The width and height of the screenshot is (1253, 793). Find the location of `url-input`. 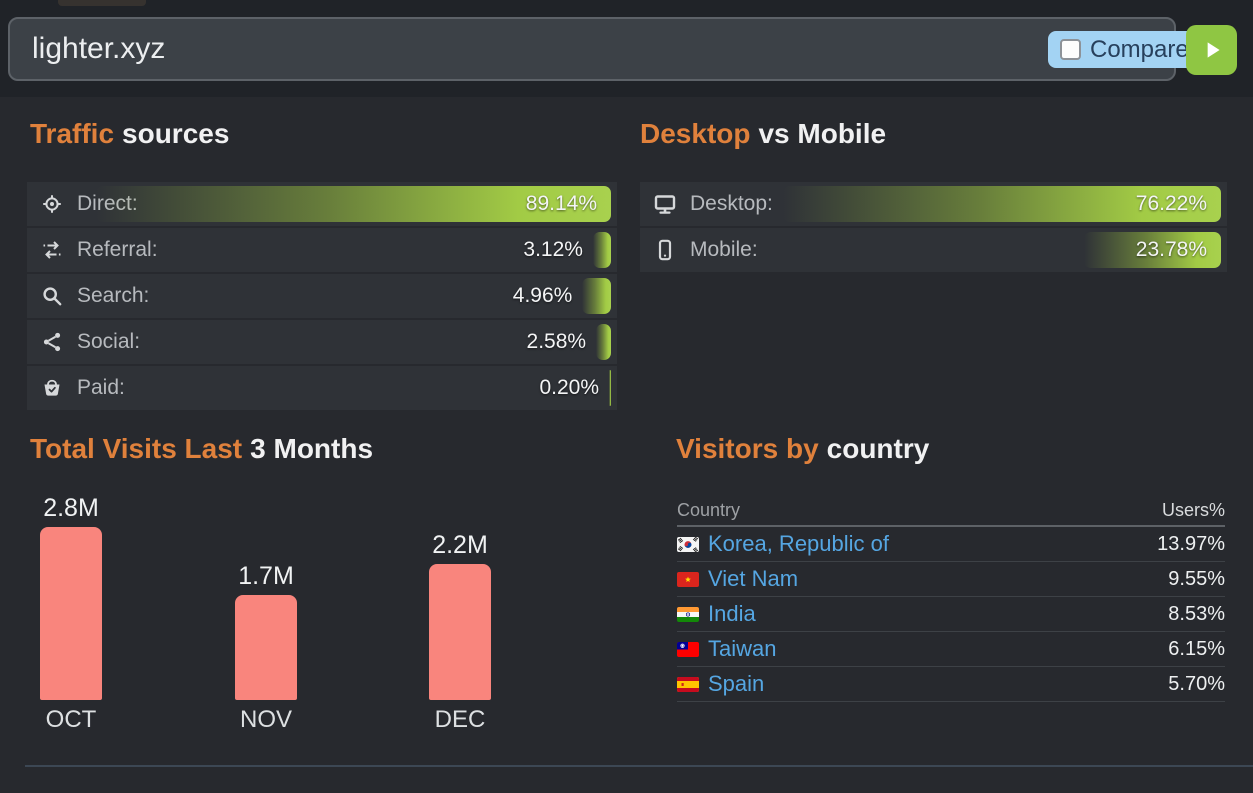

url-input is located at coordinates (592, 49).